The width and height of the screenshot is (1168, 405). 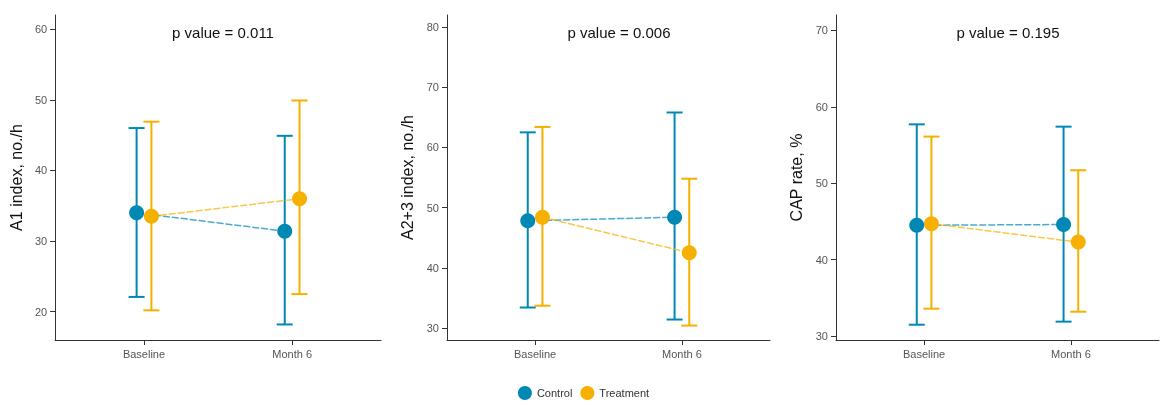 I want to click on y-tick-label: 20, so click(x=41, y=311).